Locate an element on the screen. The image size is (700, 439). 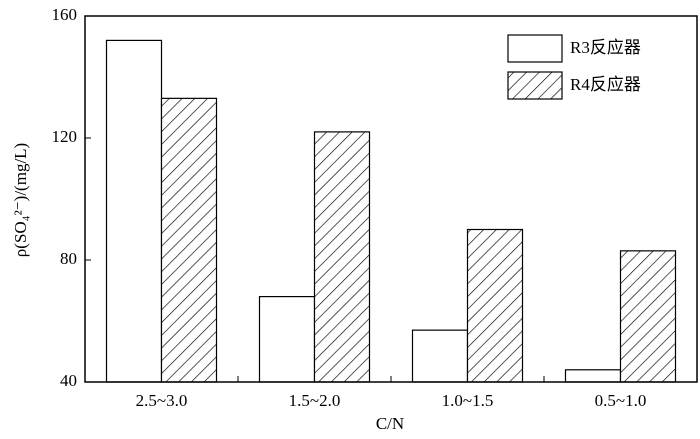
legend-label: R4反应器 is located at coordinates (605, 84).